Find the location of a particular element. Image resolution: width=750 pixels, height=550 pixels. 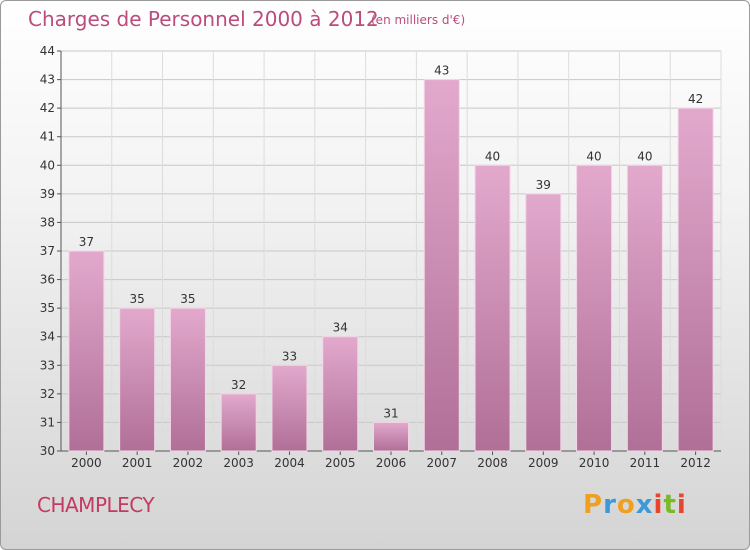

x-tick-label: 2002 is located at coordinates (188, 463).